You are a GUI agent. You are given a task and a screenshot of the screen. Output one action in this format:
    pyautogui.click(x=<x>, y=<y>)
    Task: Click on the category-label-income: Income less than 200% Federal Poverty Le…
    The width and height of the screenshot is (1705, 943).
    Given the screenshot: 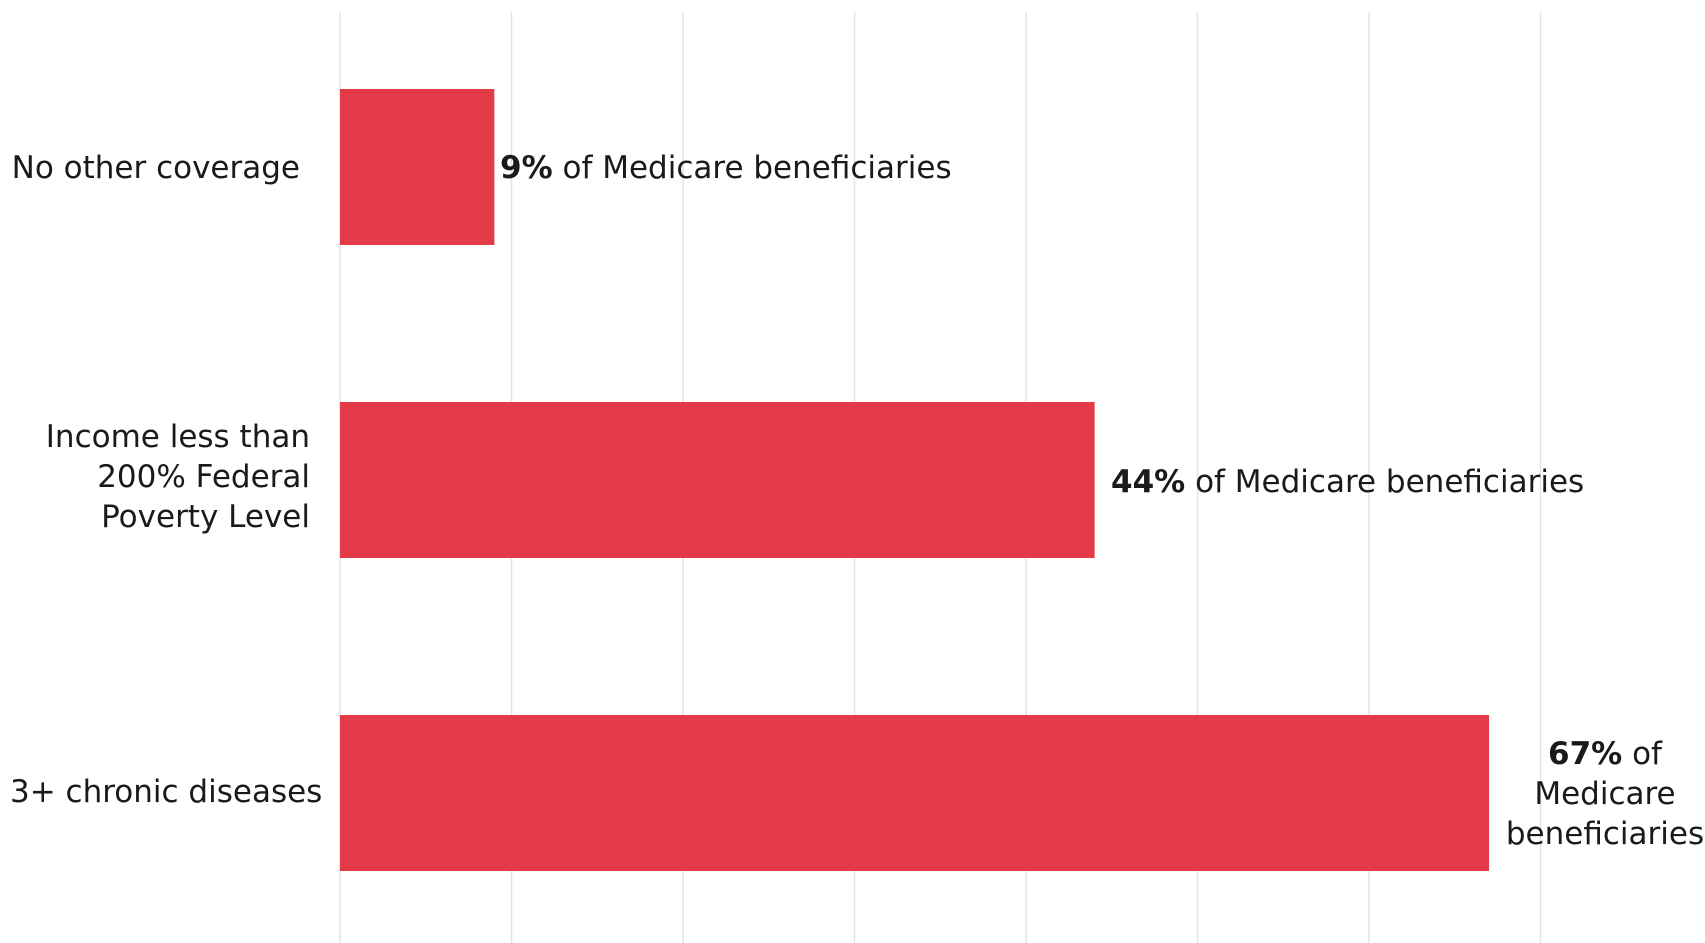 What is the action you would take?
    pyautogui.click(x=177, y=477)
    